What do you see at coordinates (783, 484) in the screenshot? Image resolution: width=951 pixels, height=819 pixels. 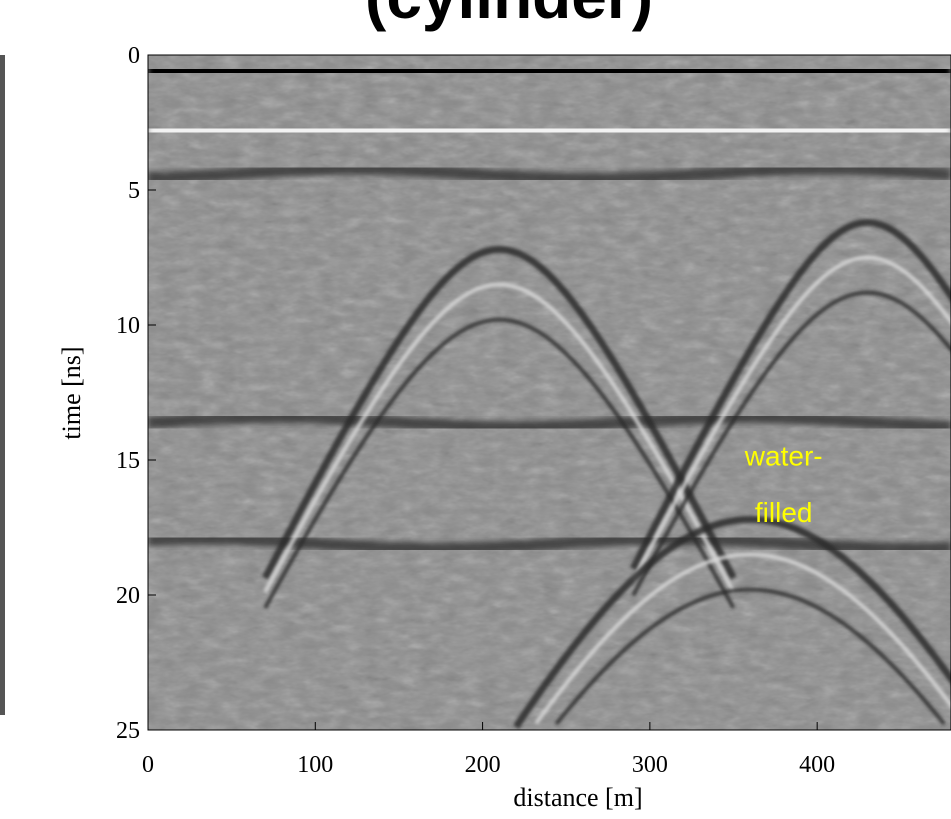 I see `annotations: water-filled` at bounding box center [783, 484].